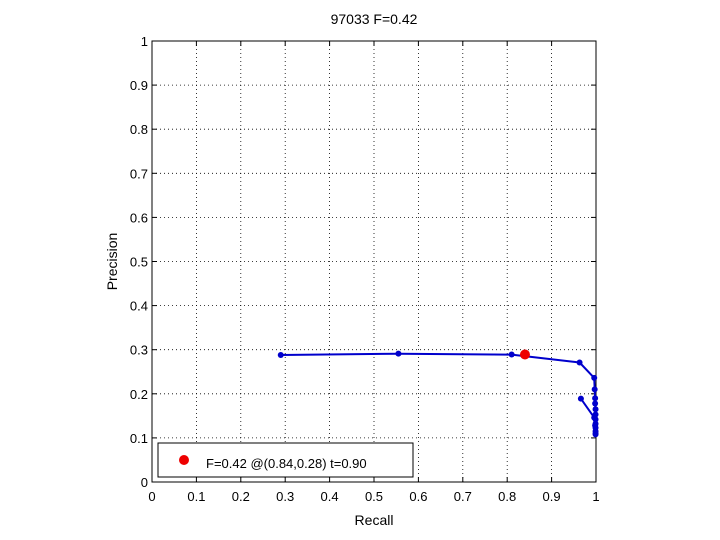  I want to click on x-tick-label: 0, so click(151, 496).